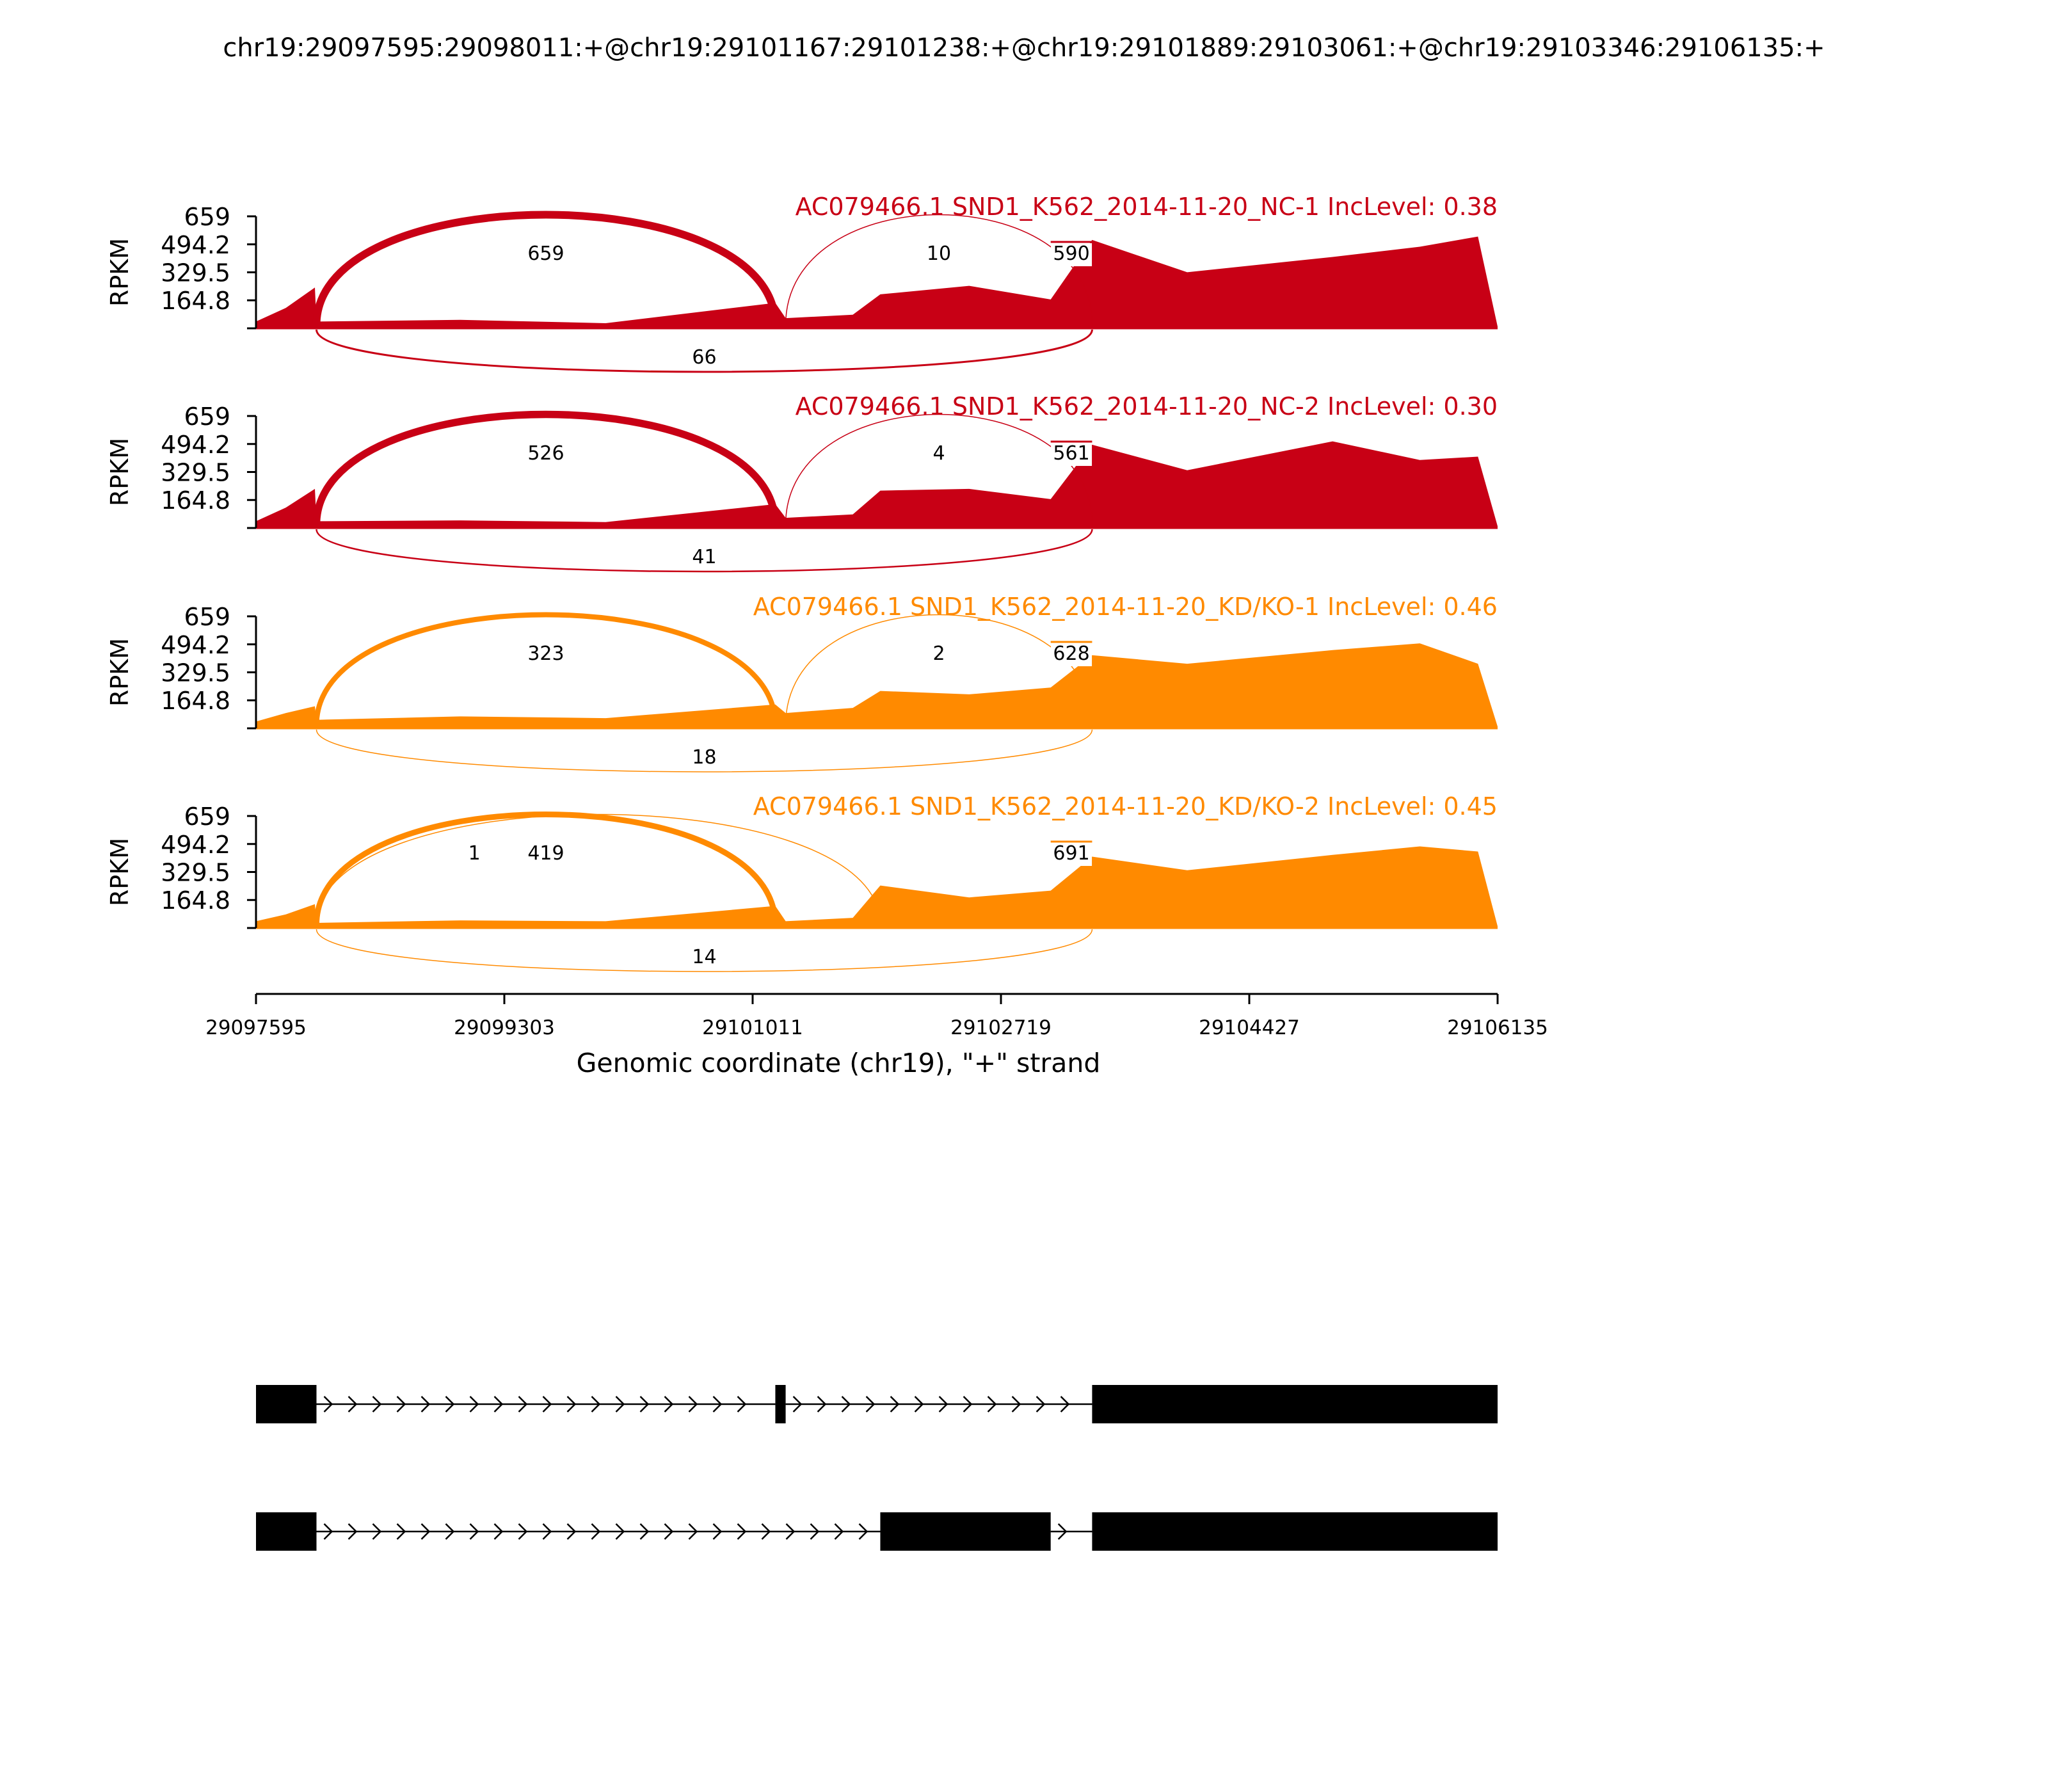  I want to click on junction-count-label: 323, so click(545, 654).